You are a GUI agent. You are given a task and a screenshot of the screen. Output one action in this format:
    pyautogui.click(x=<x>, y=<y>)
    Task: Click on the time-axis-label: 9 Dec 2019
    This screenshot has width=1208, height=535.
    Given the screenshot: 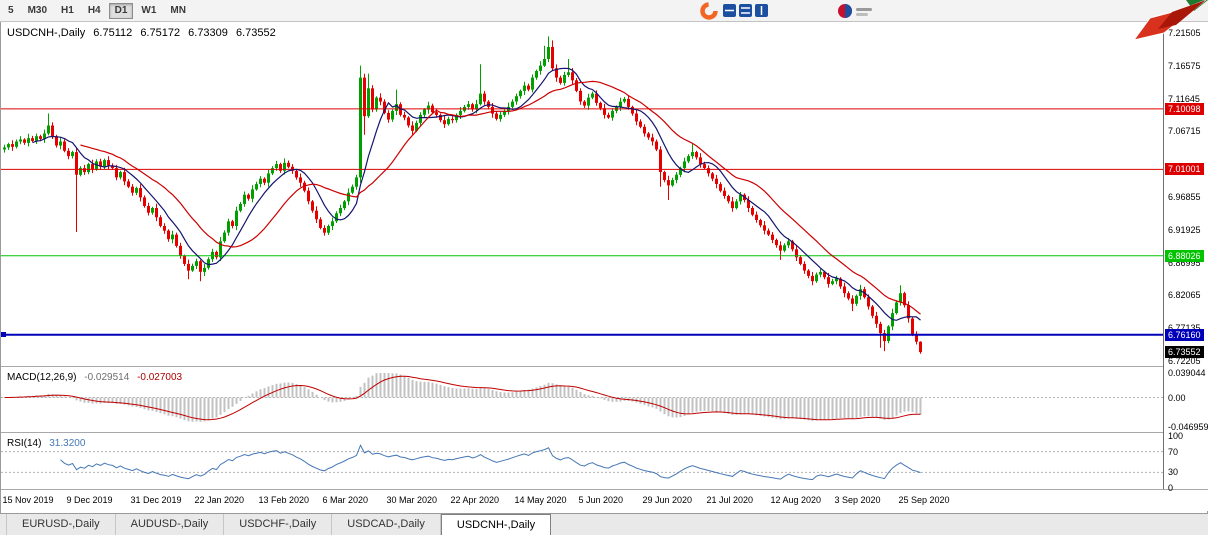 What is the action you would take?
    pyautogui.click(x=89, y=500)
    